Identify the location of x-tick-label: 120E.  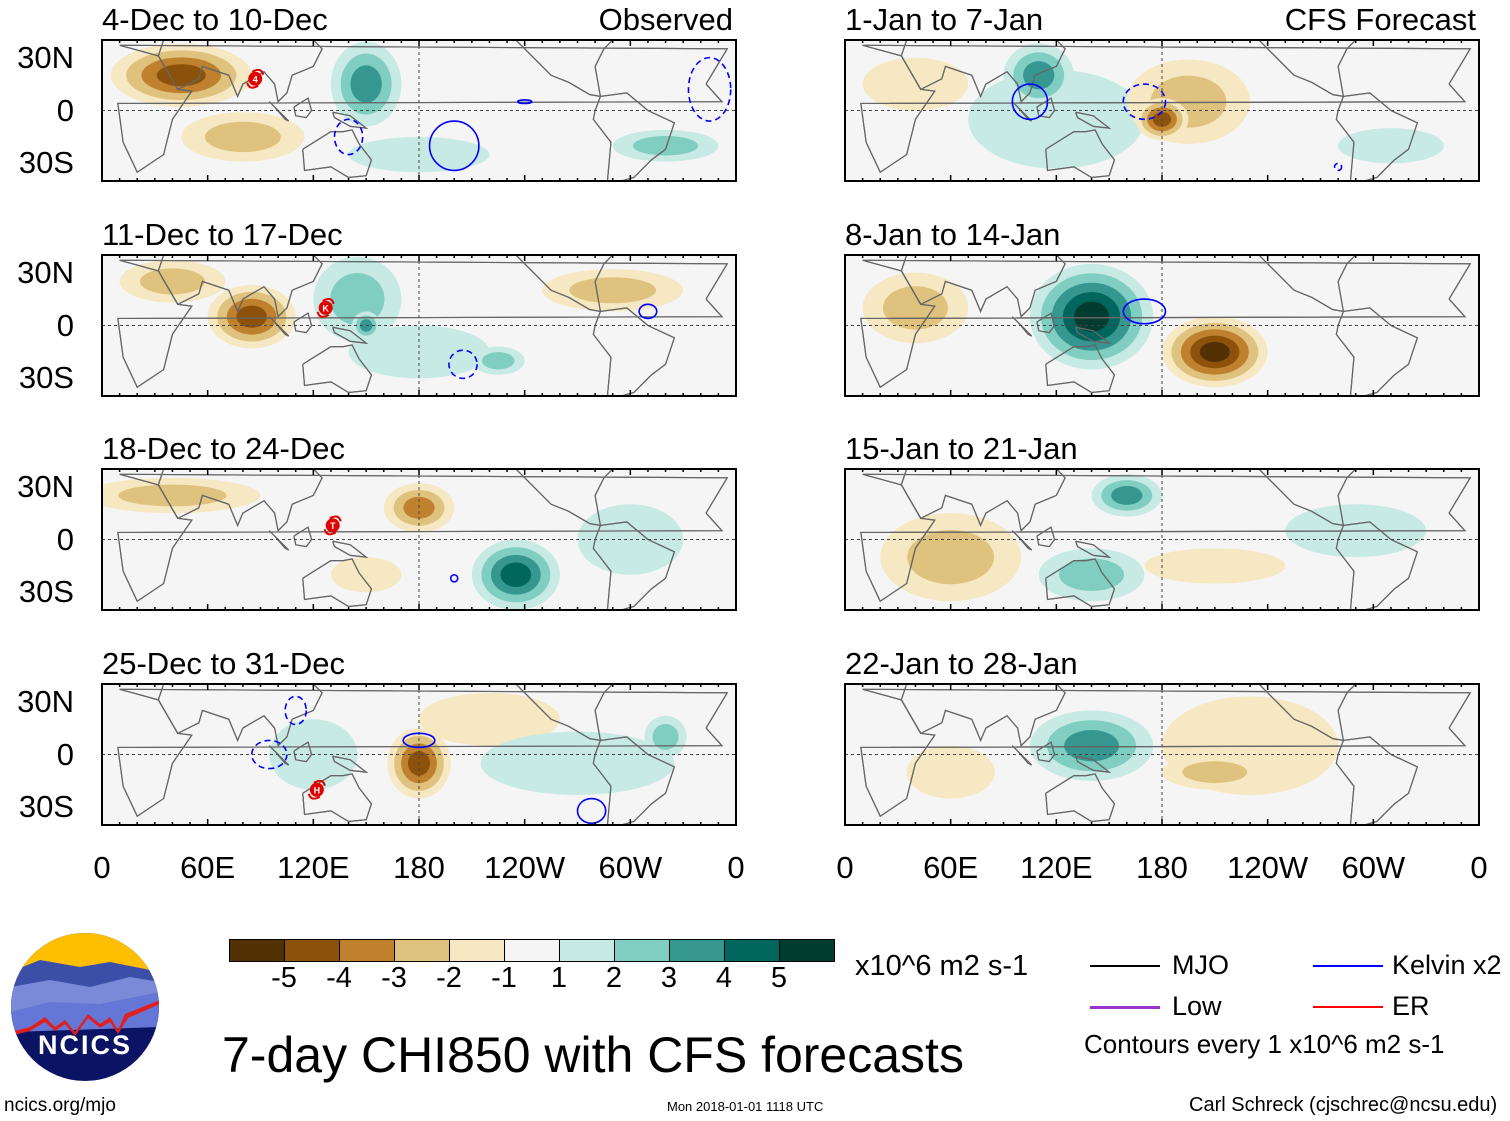
(1056, 867).